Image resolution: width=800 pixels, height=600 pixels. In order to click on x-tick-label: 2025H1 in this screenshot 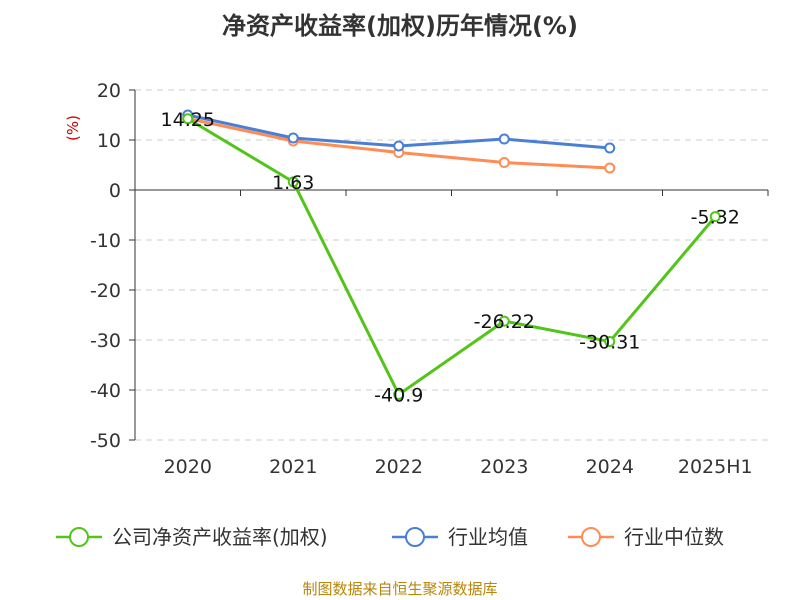, I will do `click(715, 467)`.